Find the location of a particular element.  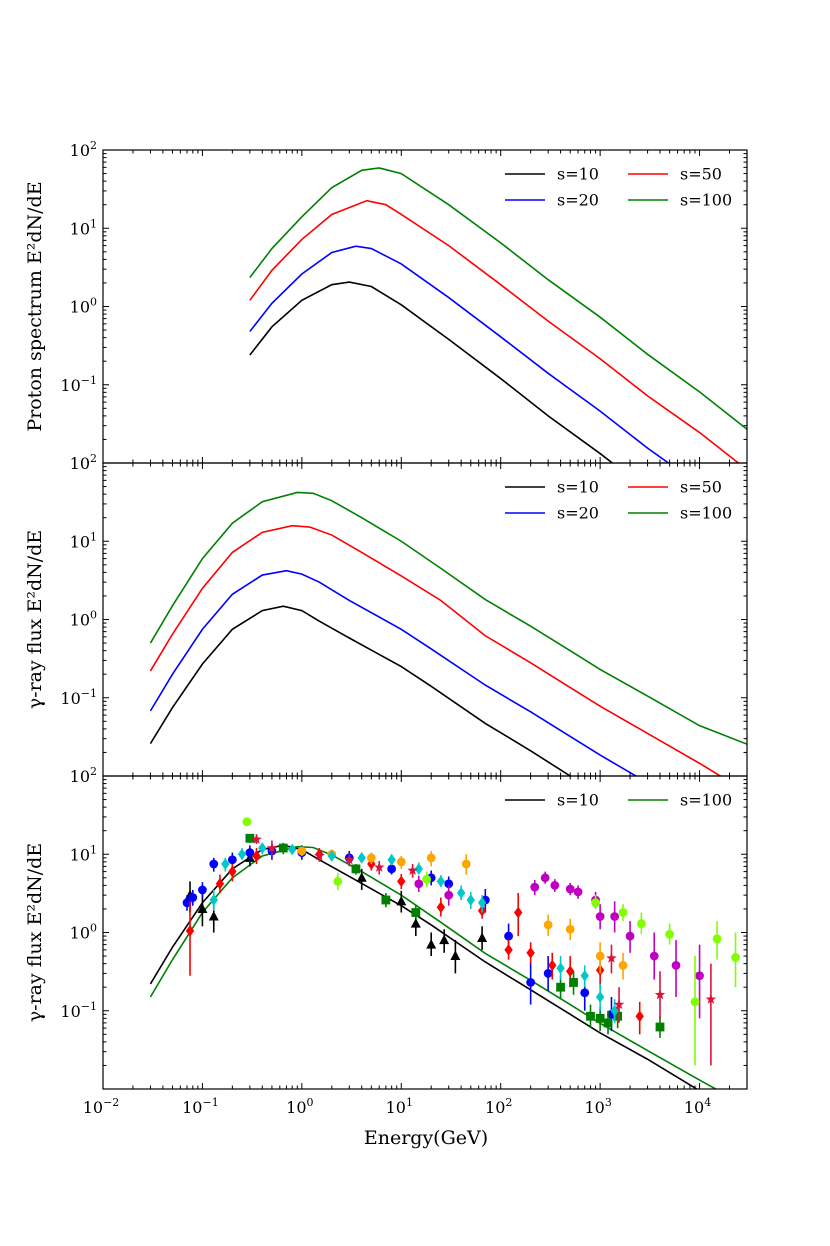

legend-label: s=10 is located at coordinates (578, 174).